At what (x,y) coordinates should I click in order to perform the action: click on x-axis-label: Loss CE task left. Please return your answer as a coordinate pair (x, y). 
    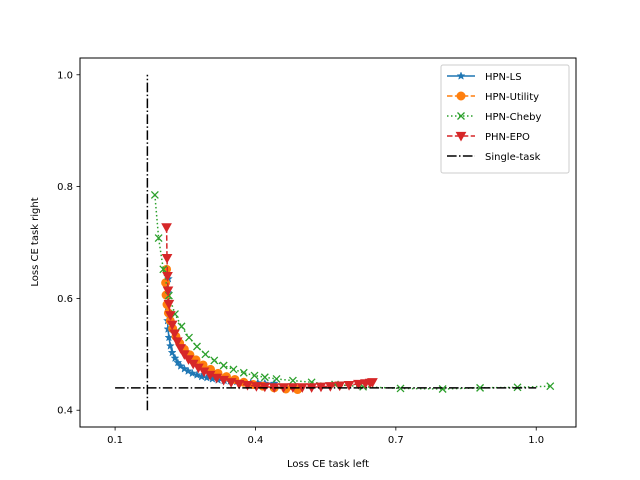
    Looking at the image, I should click on (328, 464).